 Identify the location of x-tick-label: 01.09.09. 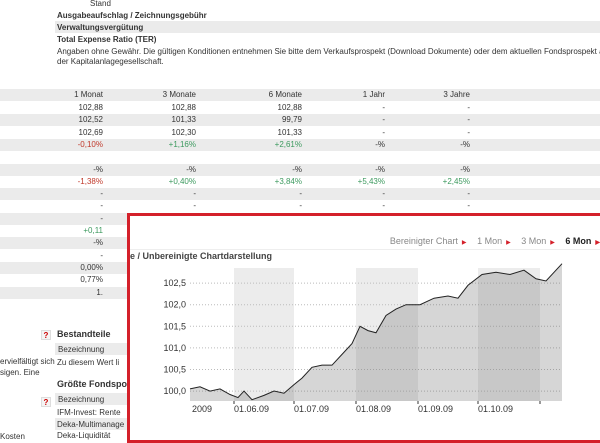
(435, 409).